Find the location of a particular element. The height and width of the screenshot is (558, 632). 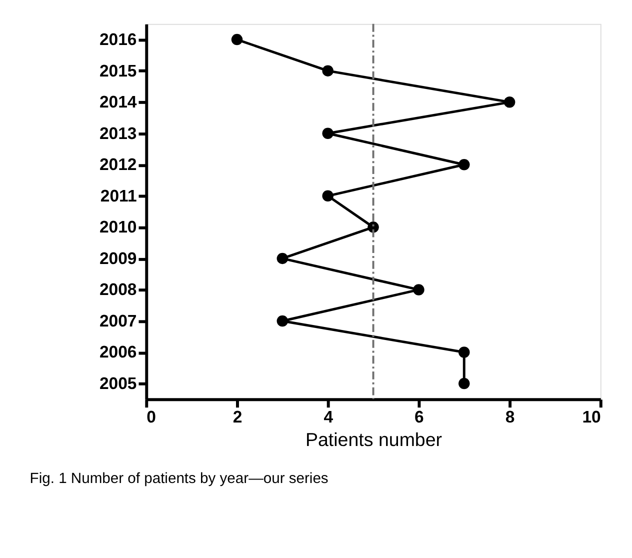

y-tick-label: 2016 is located at coordinates (118, 39).